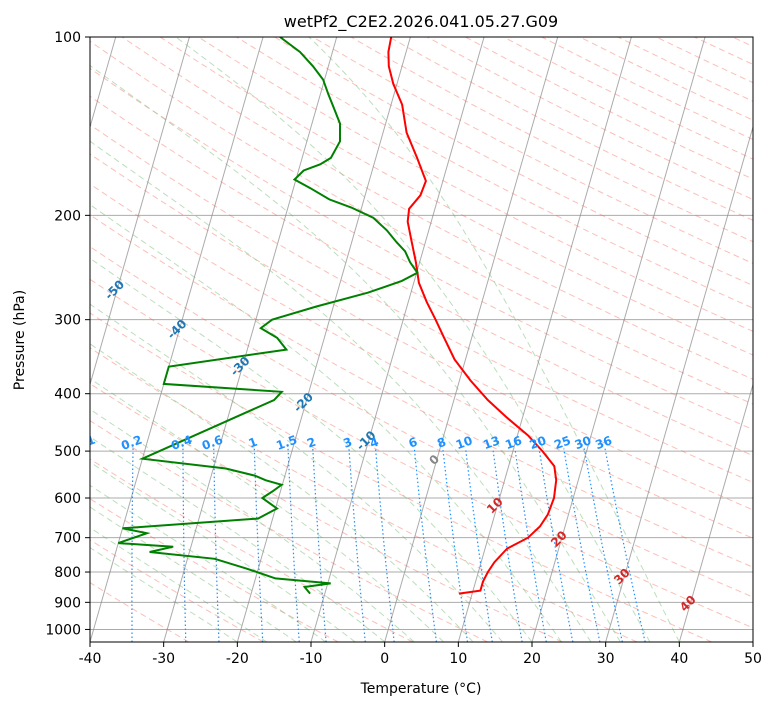  What do you see at coordinates (286, 443) in the screenshot?
I see `mixing-ratio-label: 1.5` at bounding box center [286, 443].